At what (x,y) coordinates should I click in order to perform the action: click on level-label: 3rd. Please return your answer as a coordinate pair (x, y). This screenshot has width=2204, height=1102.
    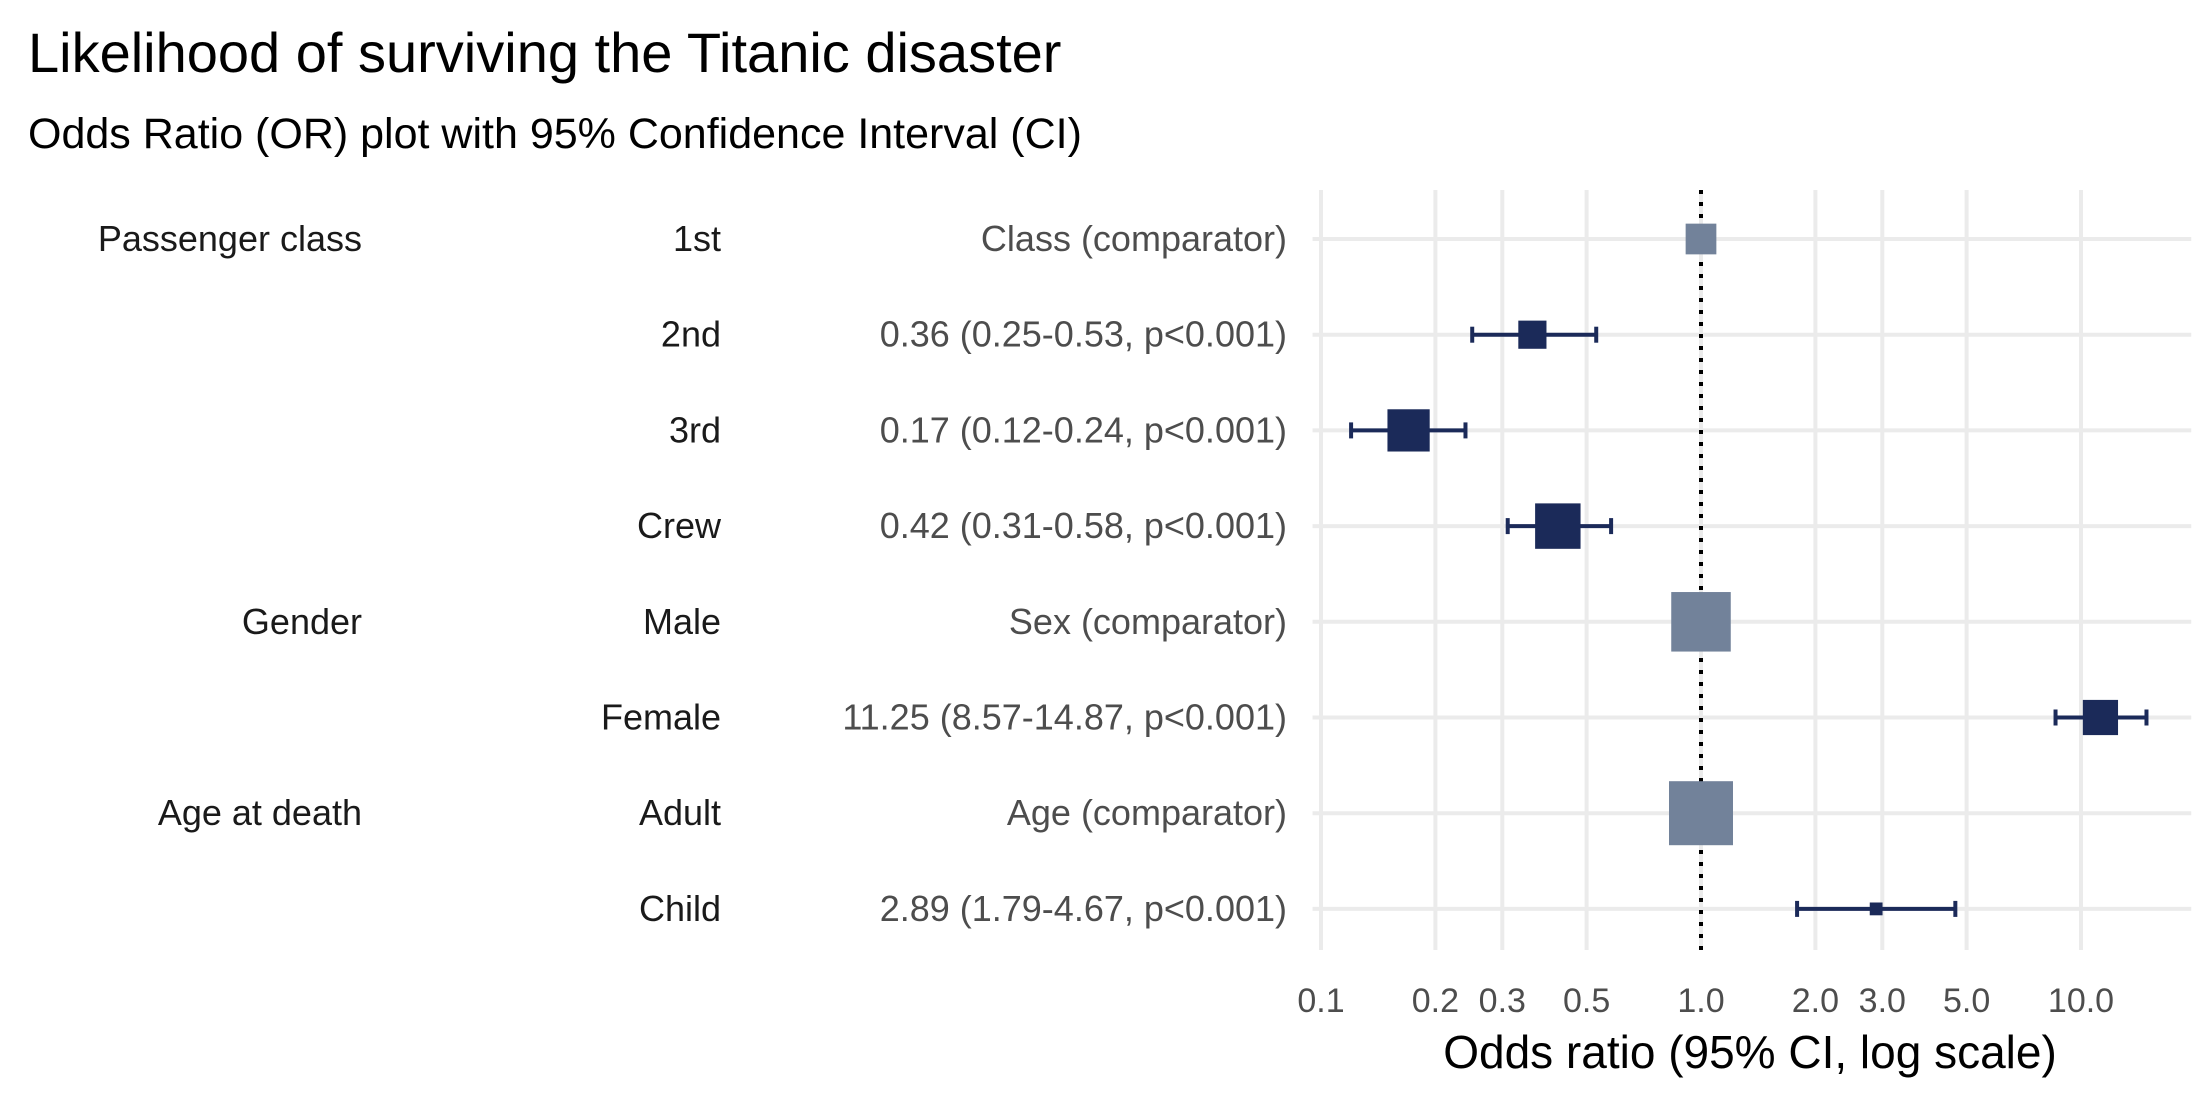
    Looking at the image, I should click on (695, 429).